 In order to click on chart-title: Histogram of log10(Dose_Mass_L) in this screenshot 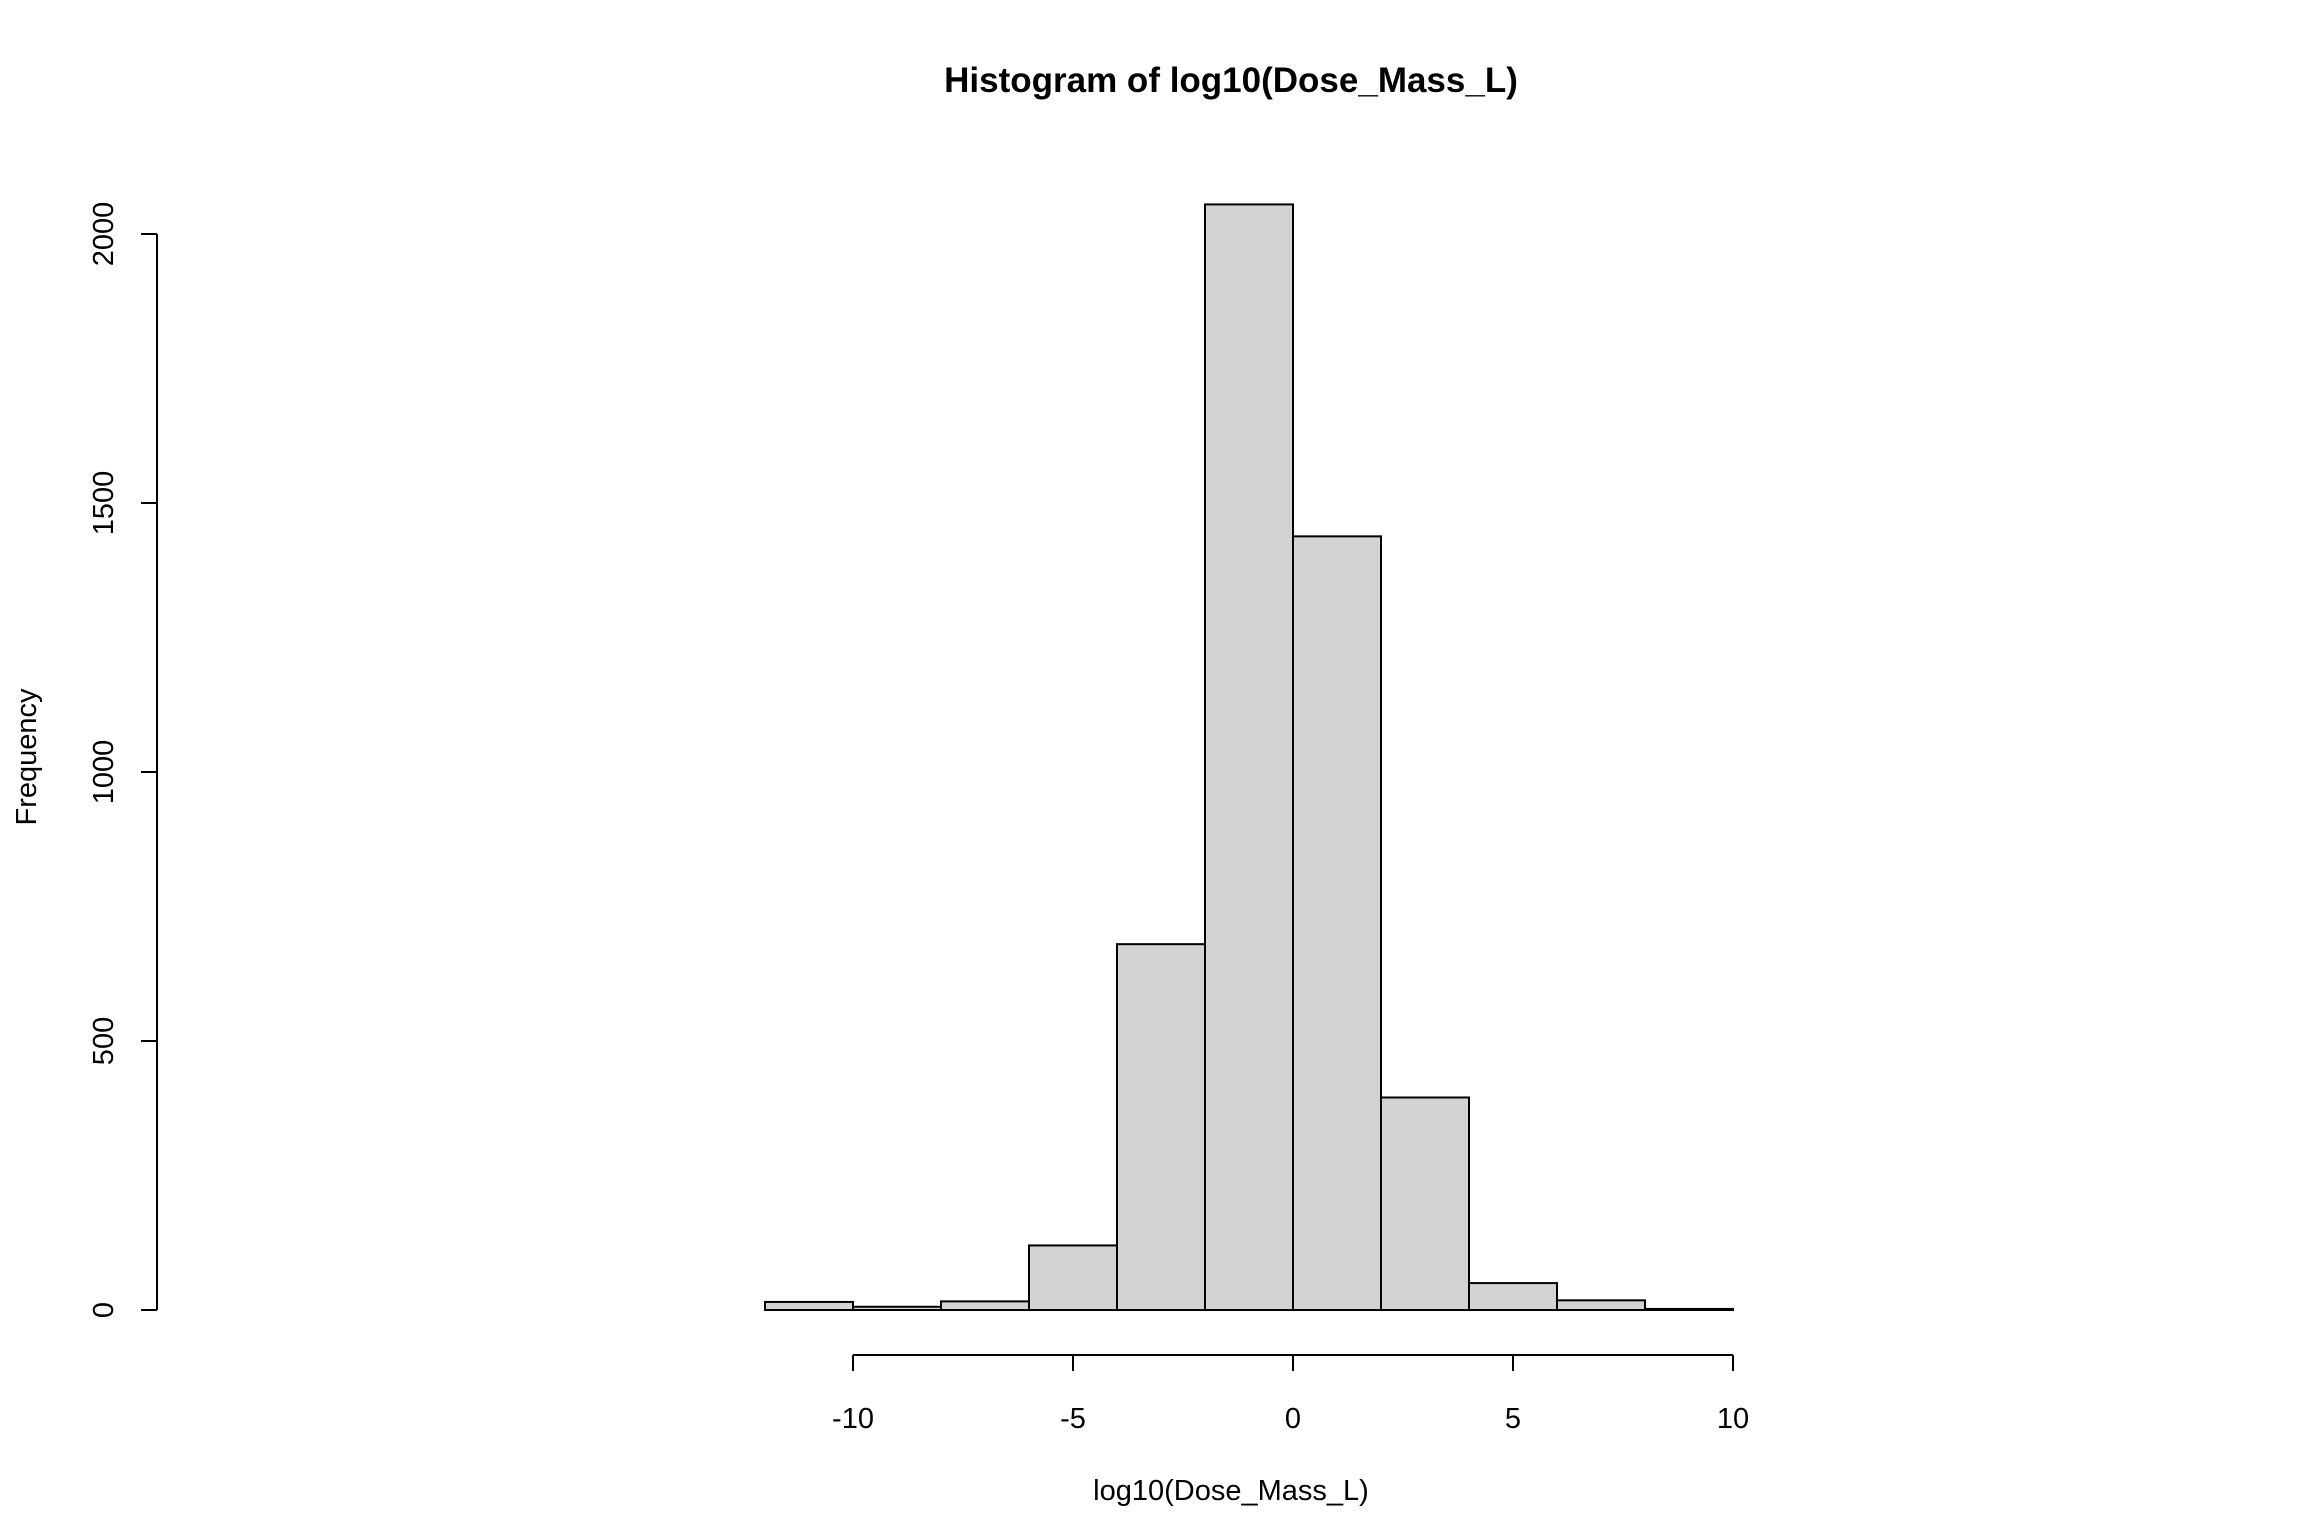, I will do `click(1231, 80)`.